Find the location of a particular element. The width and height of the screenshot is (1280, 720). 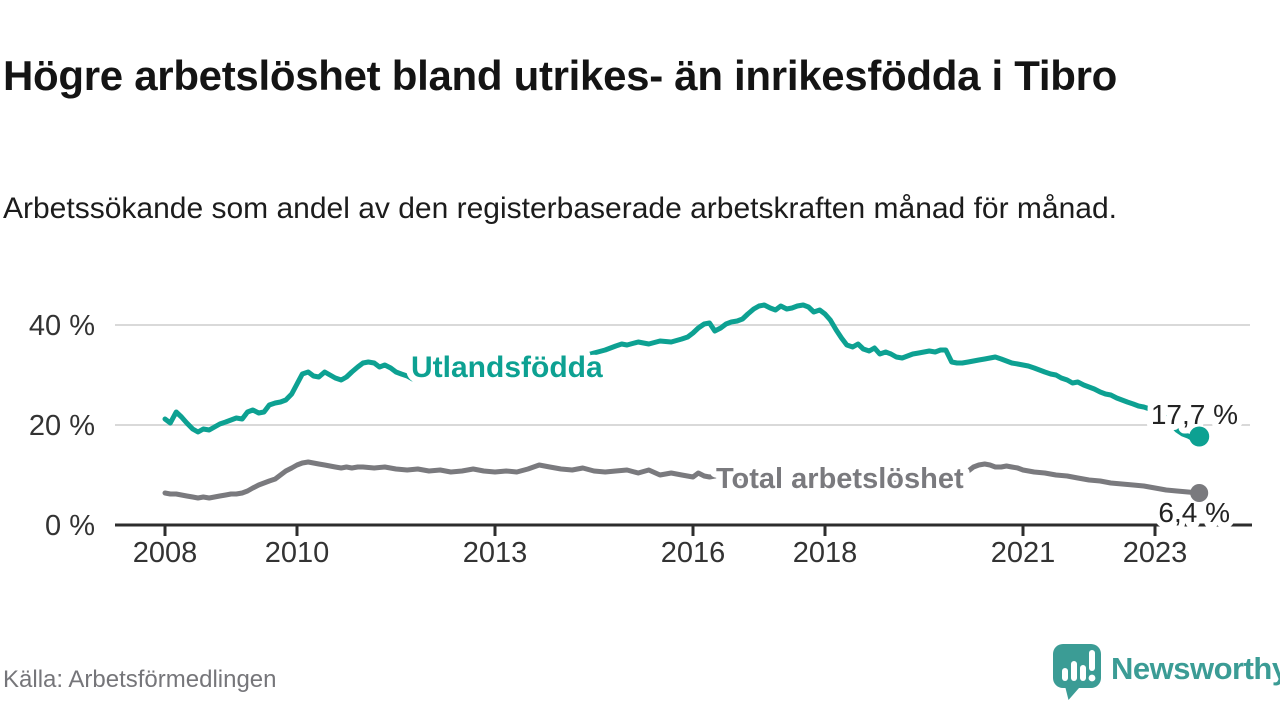

series-label-0: Utlandsfödda is located at coordinates (507, 367).